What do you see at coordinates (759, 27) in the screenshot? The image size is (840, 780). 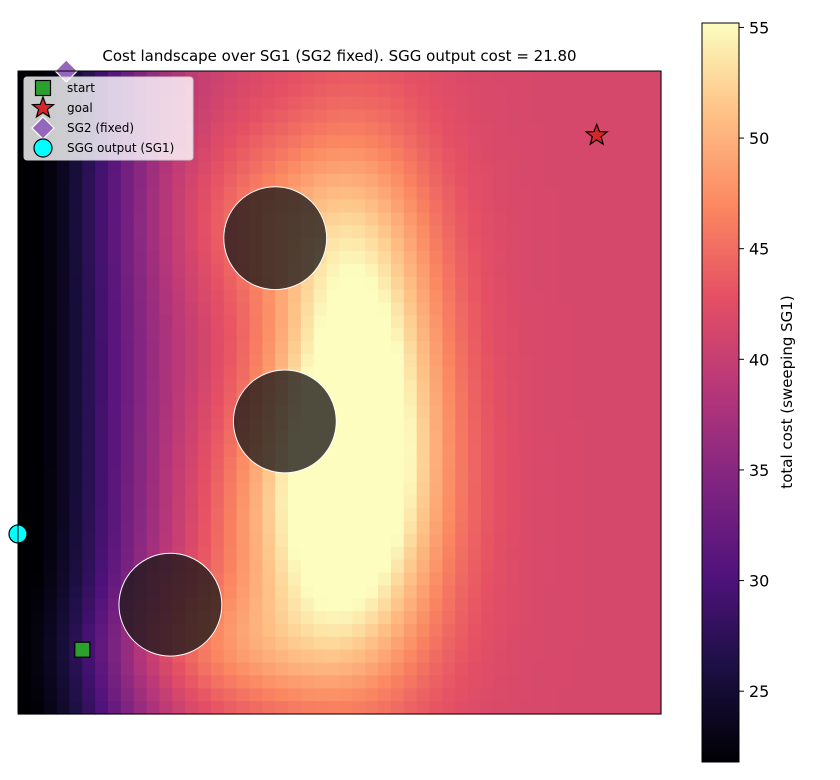 I see `colorbar-tick-label: 55` at bounding box center [759, 27].